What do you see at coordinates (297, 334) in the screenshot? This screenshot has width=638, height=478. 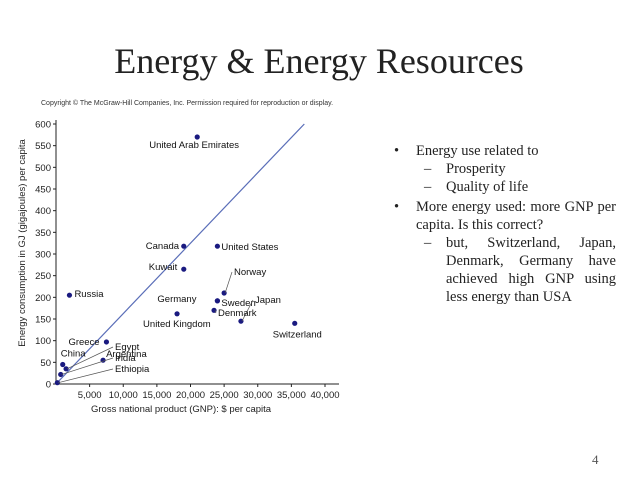 I see `point-label: Switzerland` at bounding box center [297, 334].